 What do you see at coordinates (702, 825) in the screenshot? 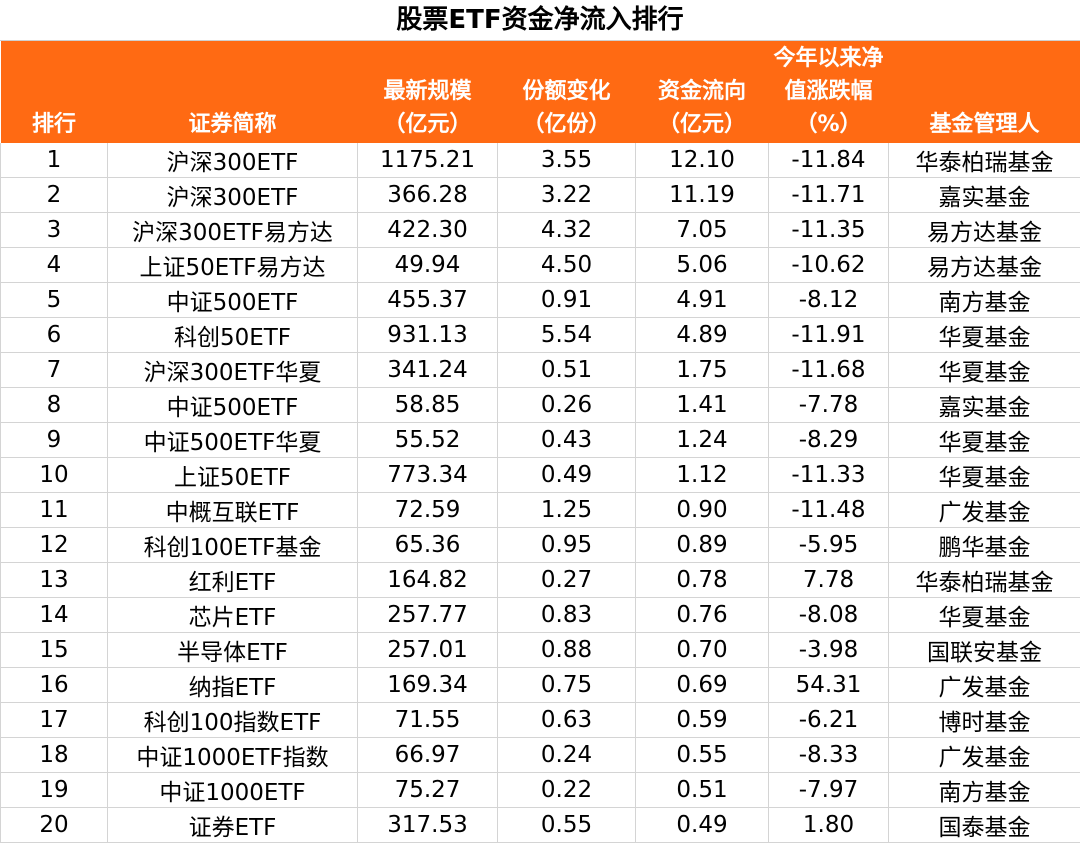
I see `fund-flow-cell: 0.49` at bounding box center [702, 825].